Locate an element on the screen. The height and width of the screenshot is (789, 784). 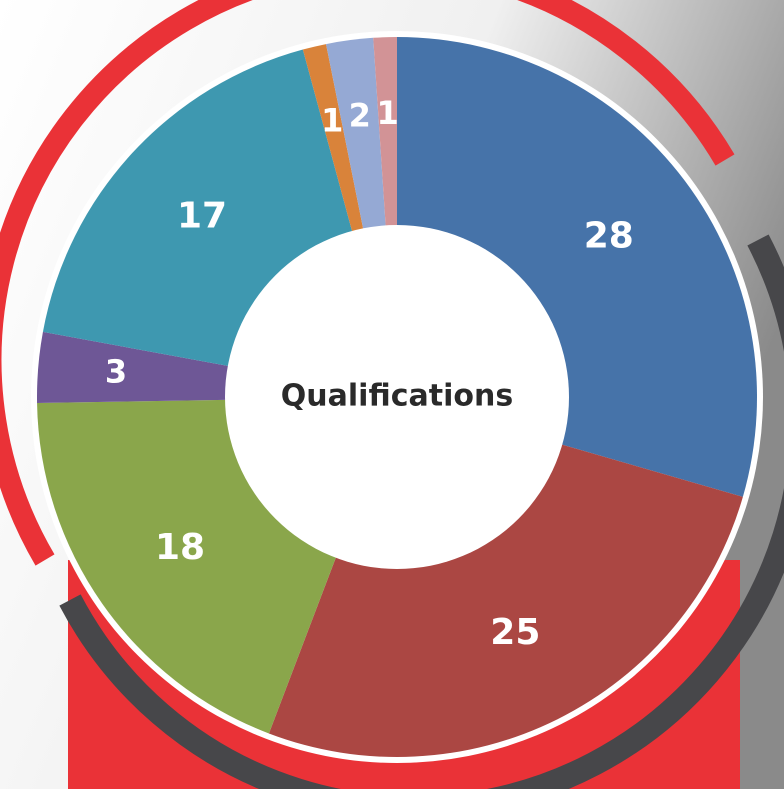
data-label: 3 is located at coordinates (116, 372).